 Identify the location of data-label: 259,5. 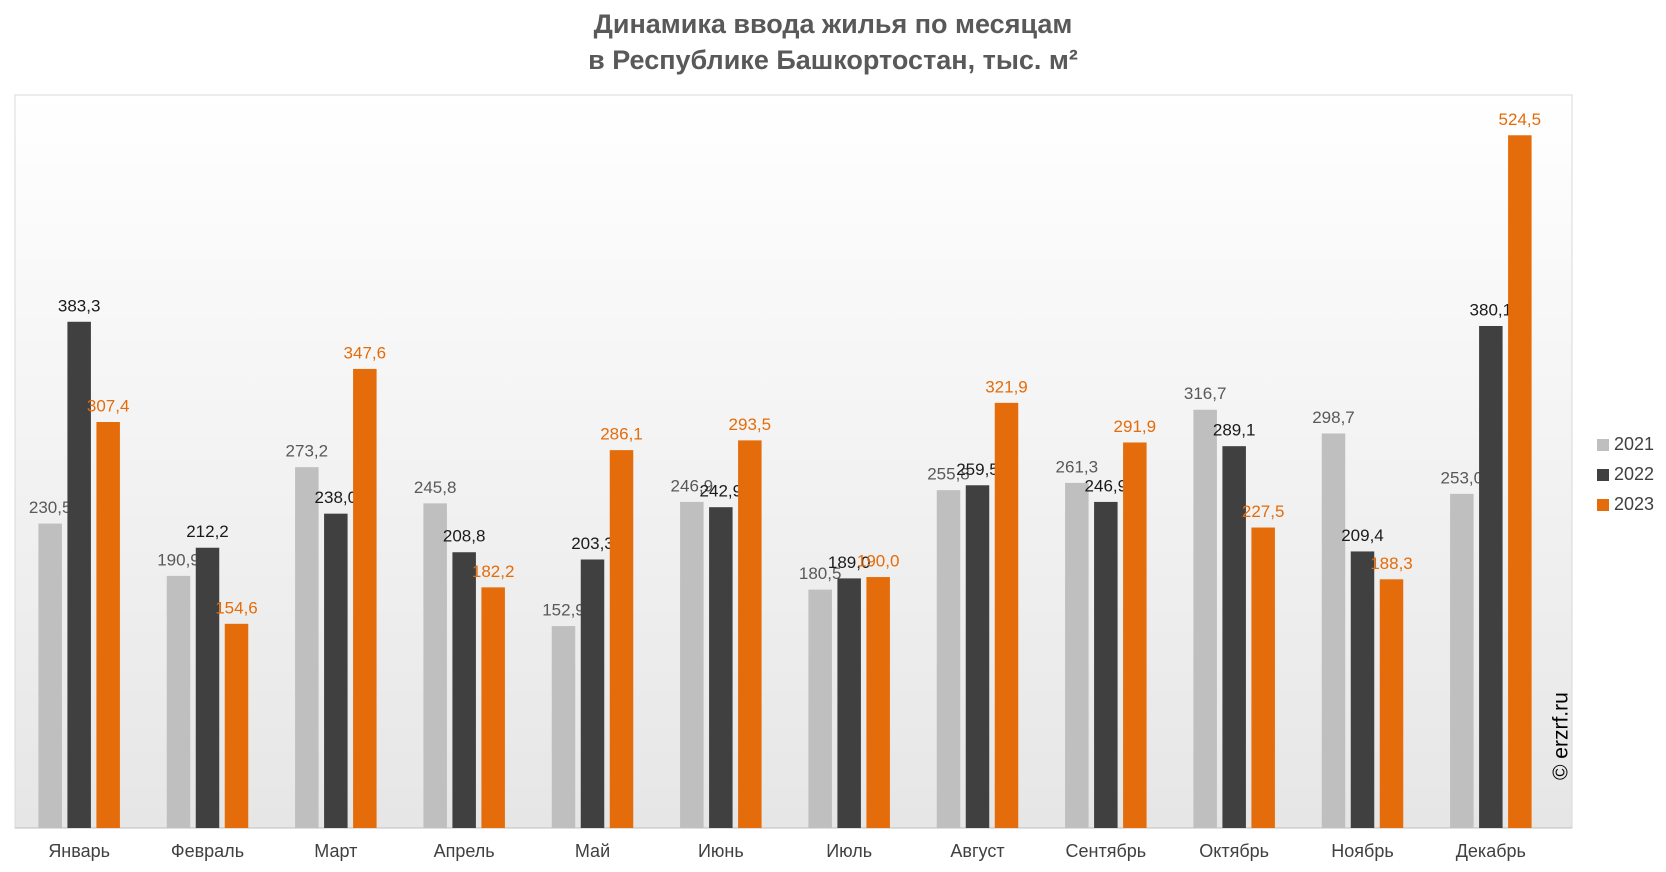
(977, 469).